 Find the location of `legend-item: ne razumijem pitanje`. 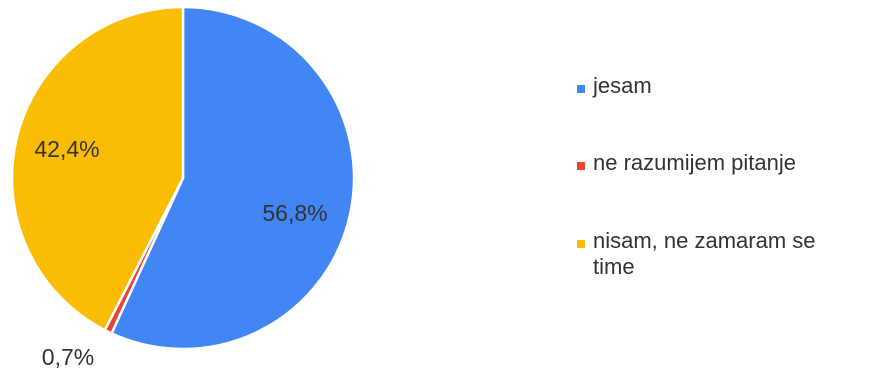

legend-item: ne razumijem pitanje is located at coordinates (686, 162).